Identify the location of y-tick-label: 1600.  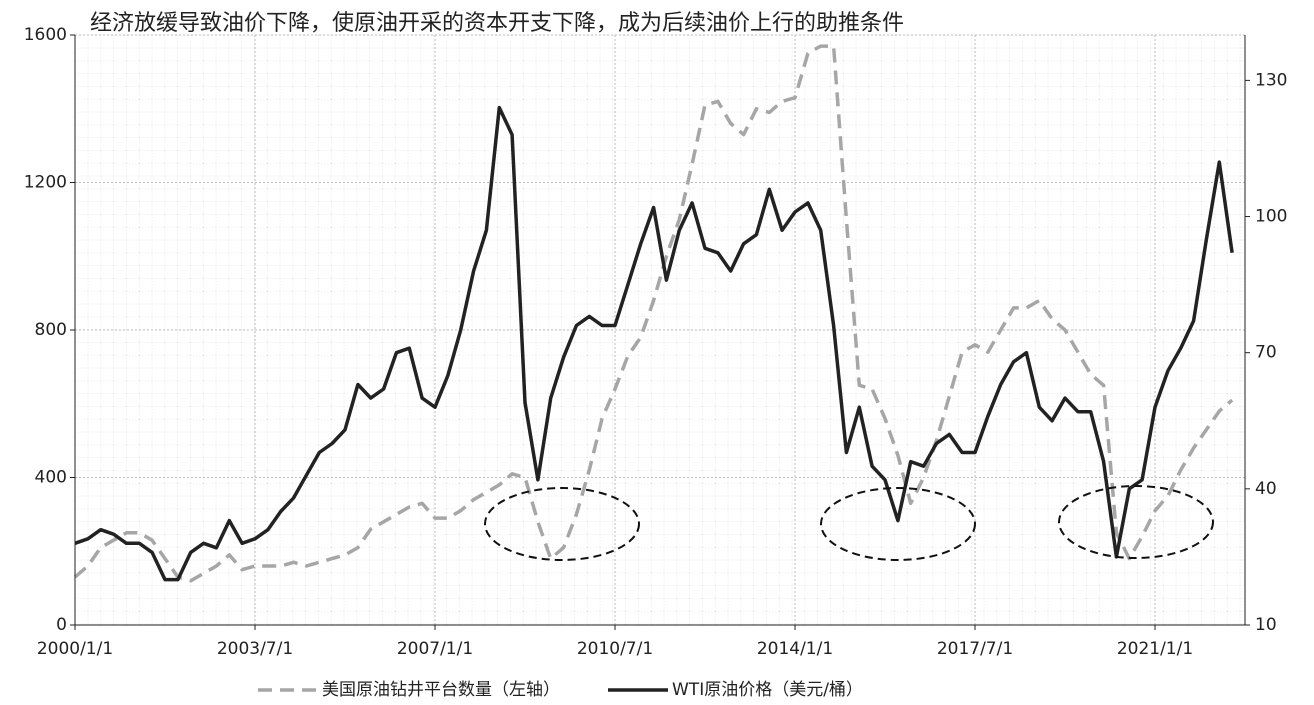
(45, 35).